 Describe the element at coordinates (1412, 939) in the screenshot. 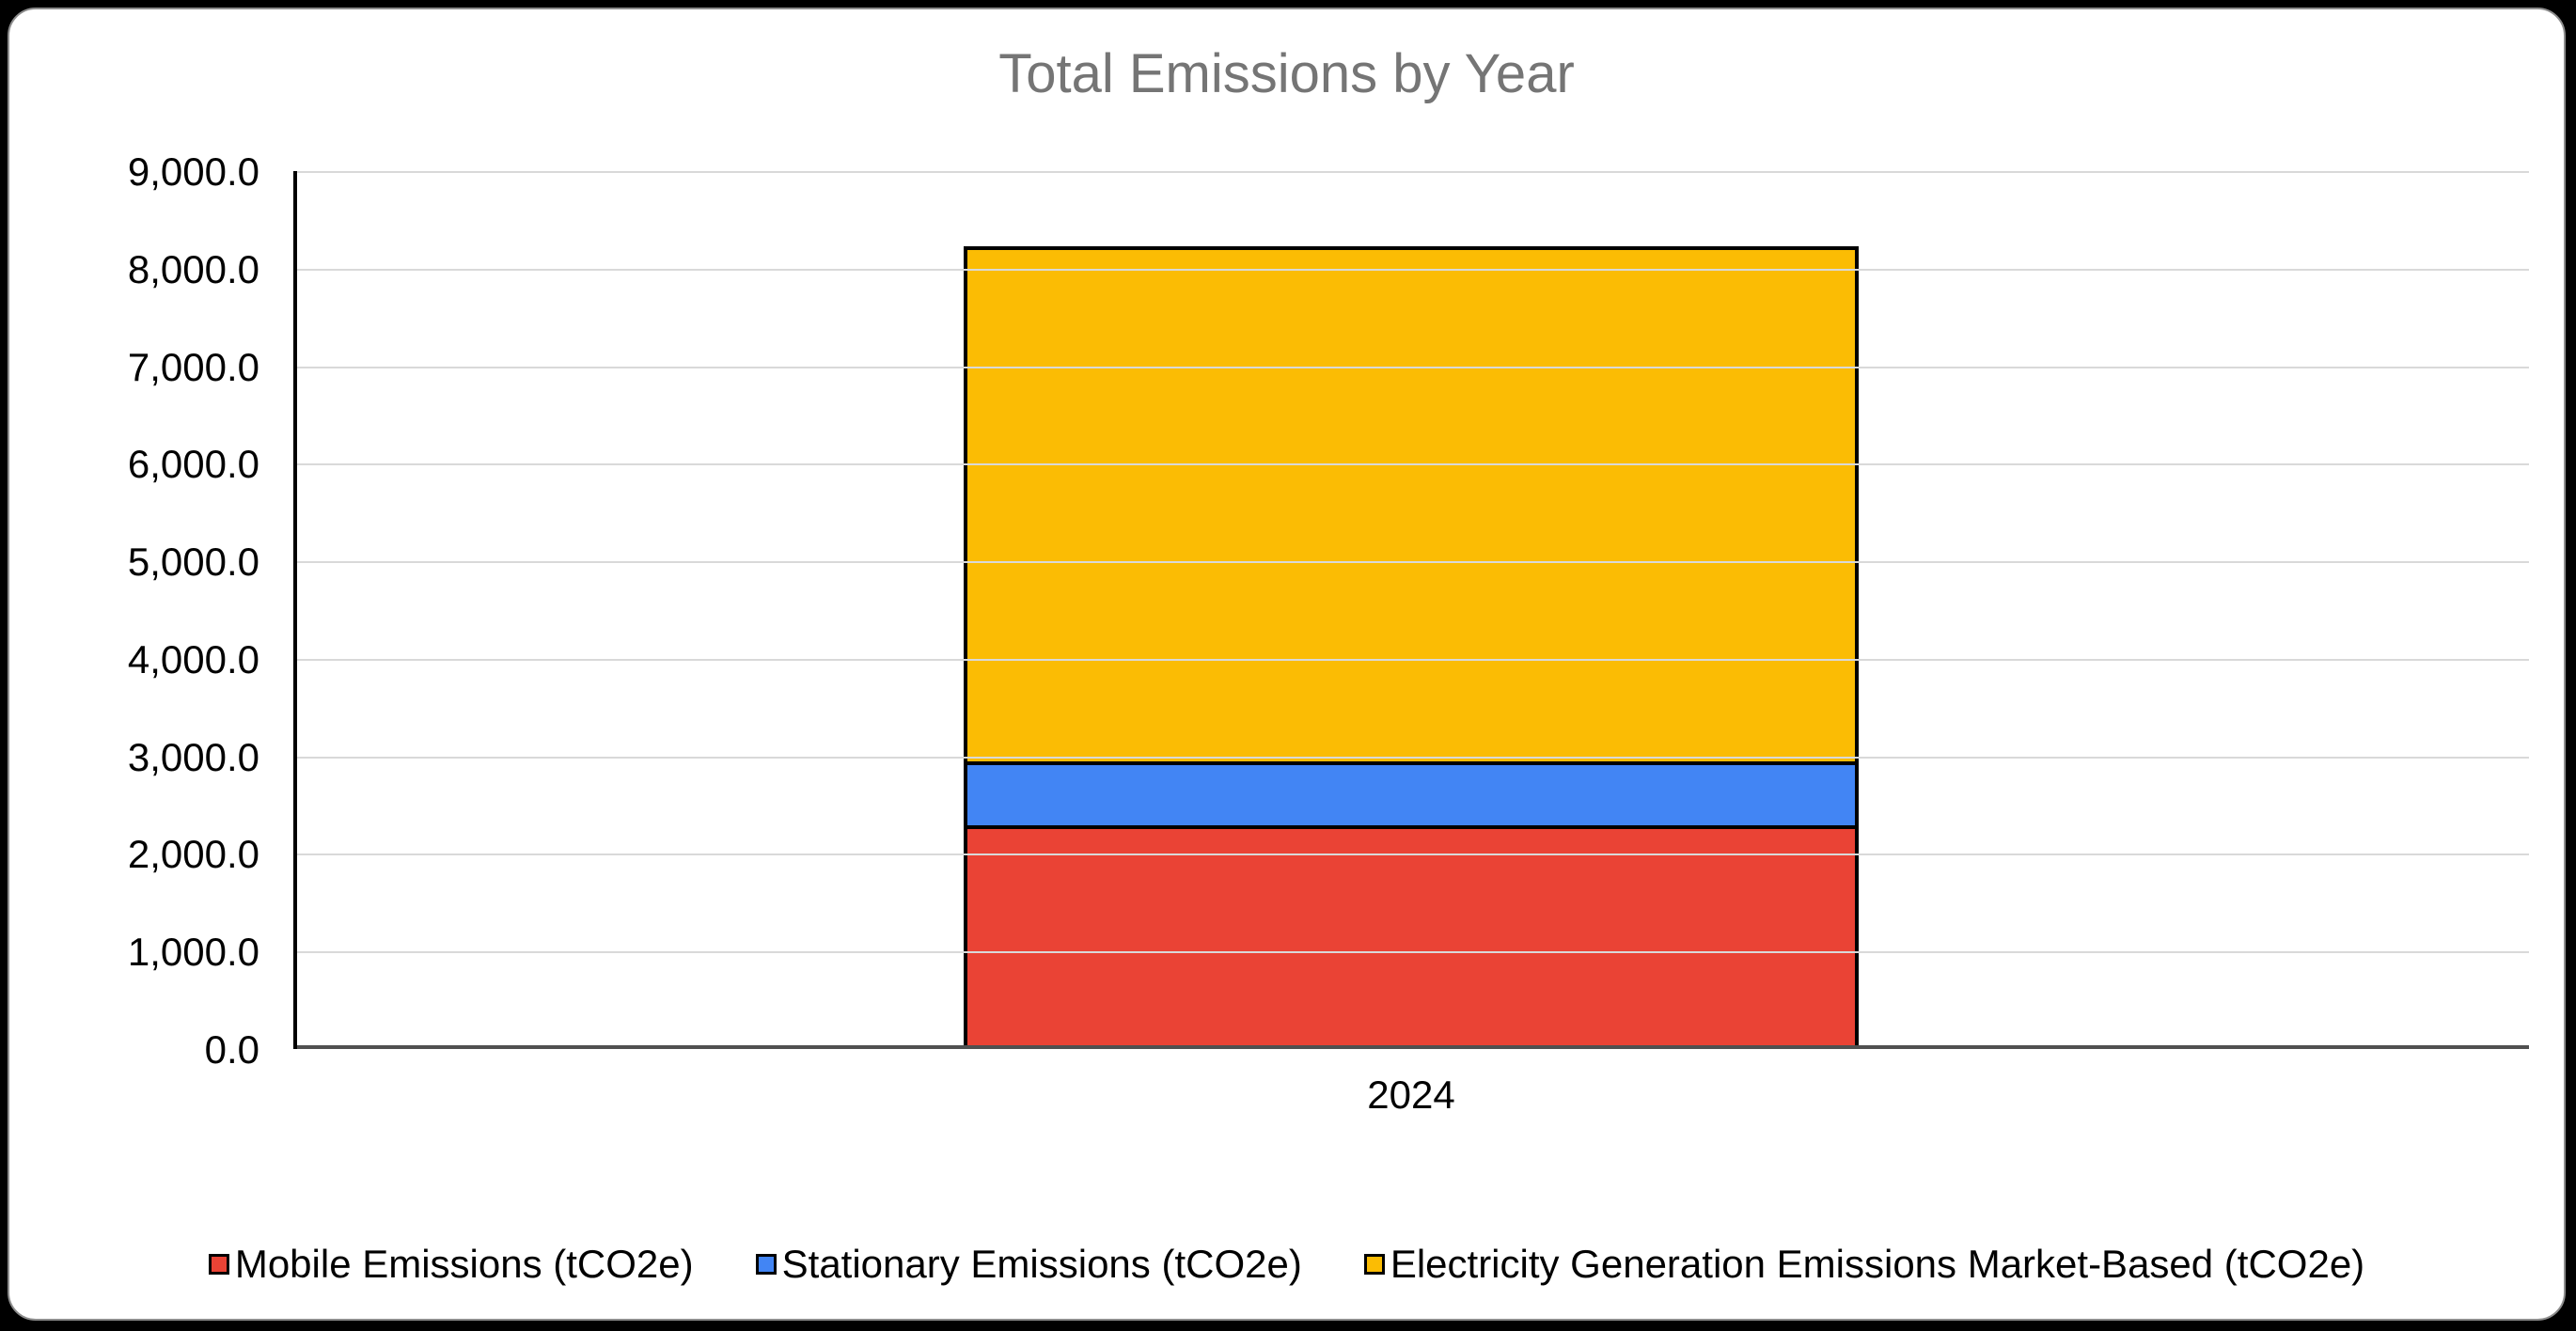

I see `bar-segment-mobile` at that location.